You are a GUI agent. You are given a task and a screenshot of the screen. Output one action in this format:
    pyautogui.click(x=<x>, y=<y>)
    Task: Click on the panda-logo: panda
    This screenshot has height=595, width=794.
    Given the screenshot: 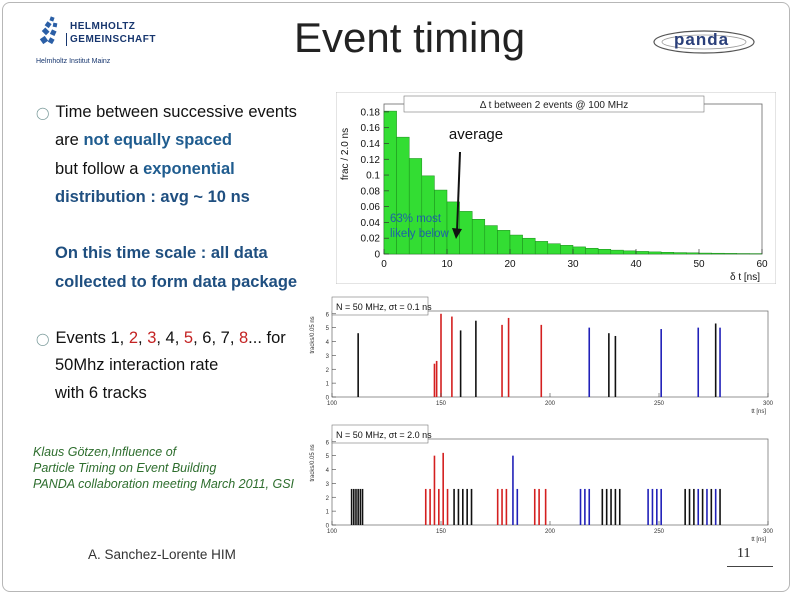 What is the action you would take?
    pyautogui.click(x=707, y=42)
    